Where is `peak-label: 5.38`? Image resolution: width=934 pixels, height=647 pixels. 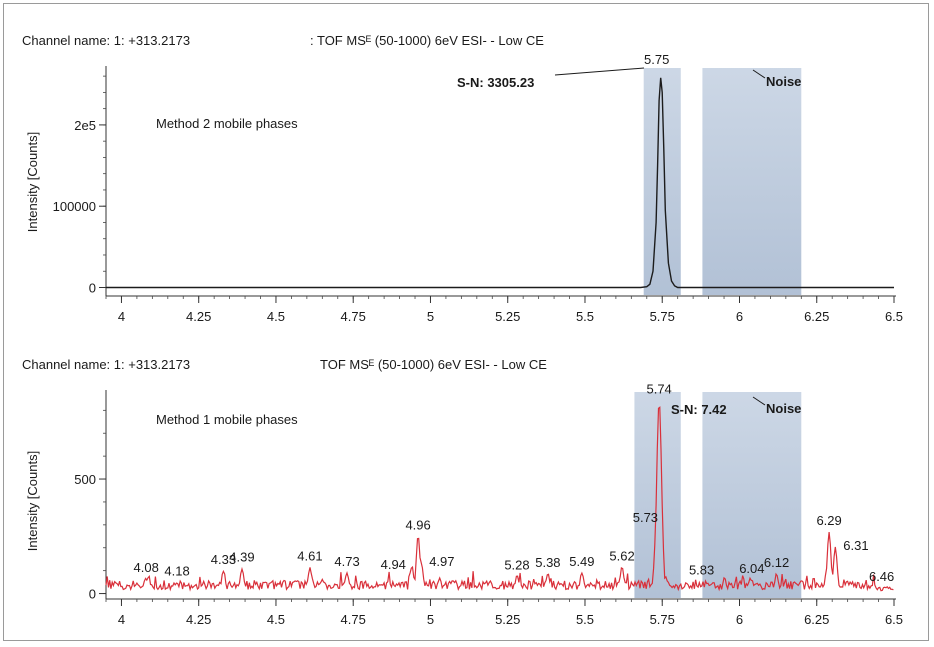 peak-label: 5.38 is located at coordinates (547, 562).